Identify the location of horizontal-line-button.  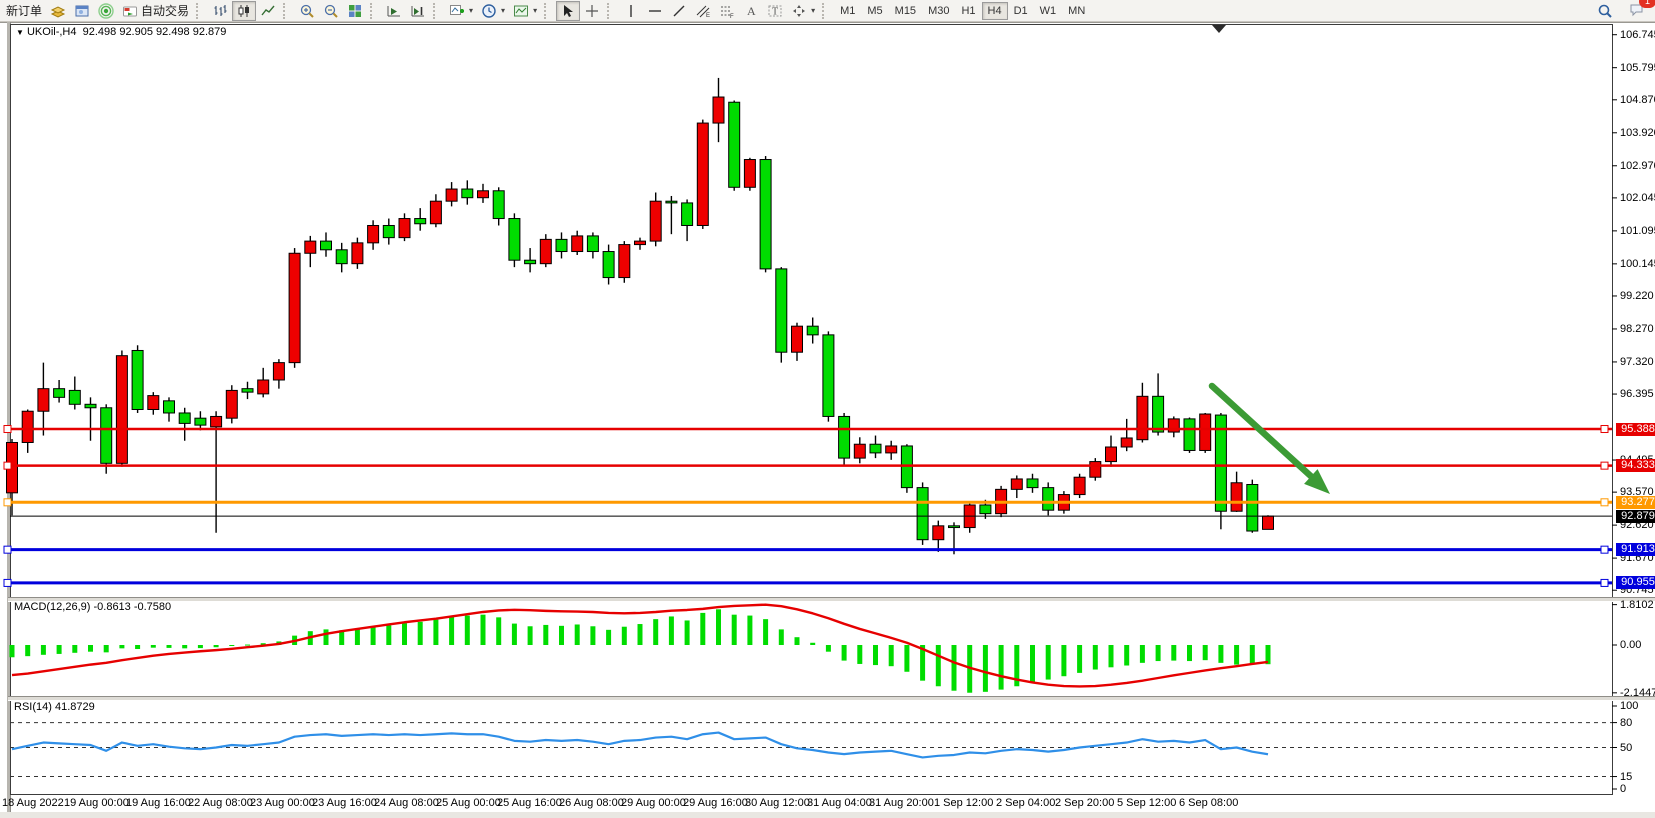
(655, 11).